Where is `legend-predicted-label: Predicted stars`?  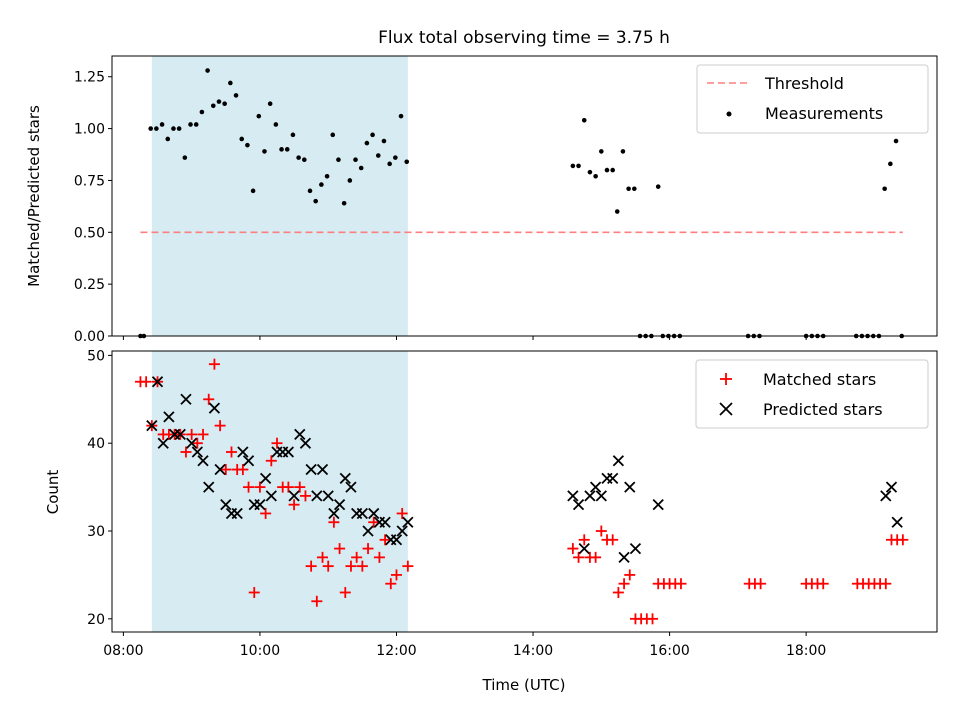 legend-predicted-label: Predicted stars is located at coordinates (823, 409).